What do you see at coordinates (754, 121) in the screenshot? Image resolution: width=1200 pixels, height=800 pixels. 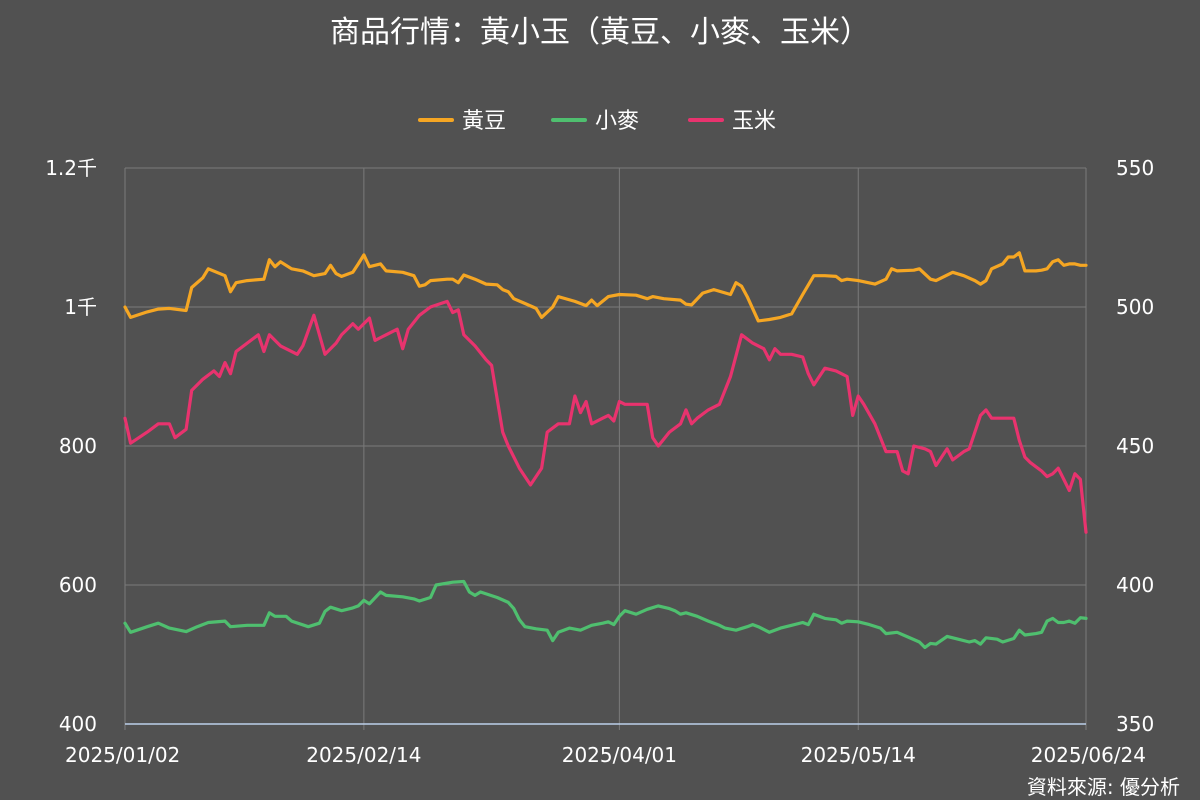 I see `legend-label: 玉米` at bounding box center [754, 121].